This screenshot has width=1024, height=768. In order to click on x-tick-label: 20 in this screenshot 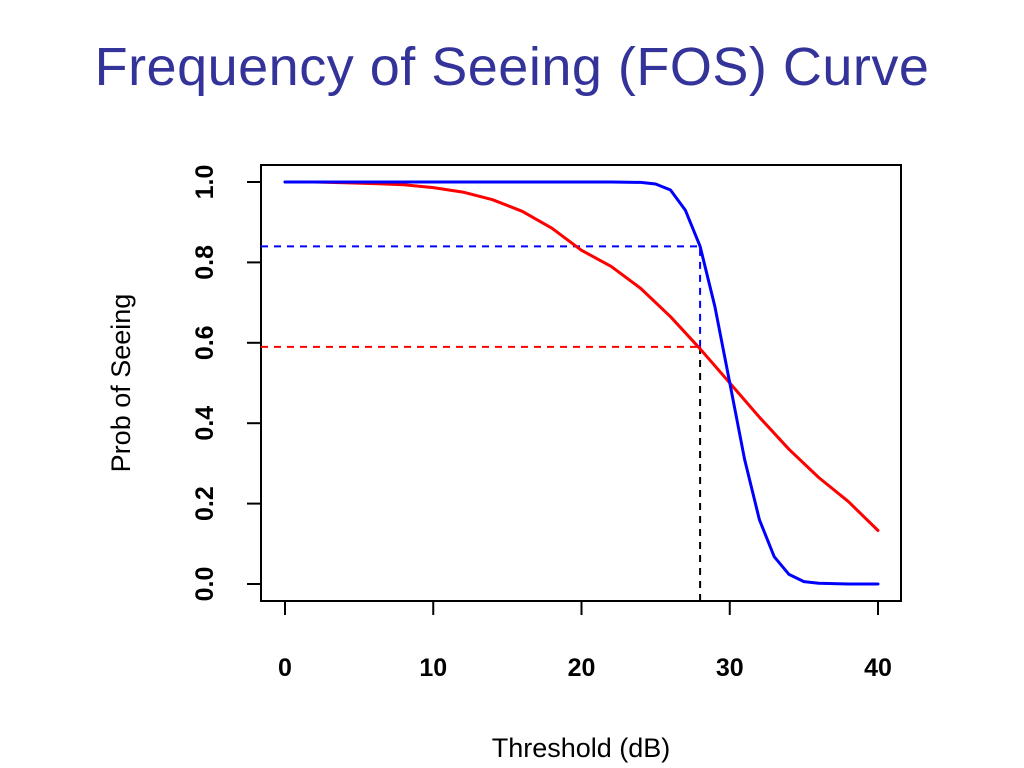, I will do `click(582, 668)`.